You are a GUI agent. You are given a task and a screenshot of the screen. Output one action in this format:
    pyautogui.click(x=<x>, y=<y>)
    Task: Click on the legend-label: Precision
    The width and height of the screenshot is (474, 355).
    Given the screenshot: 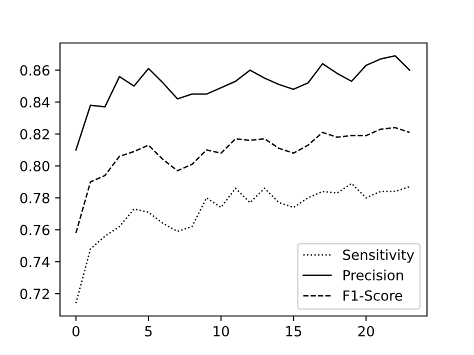 What is the action you would take?
    pyautogui.click(x=373, y=275)
    